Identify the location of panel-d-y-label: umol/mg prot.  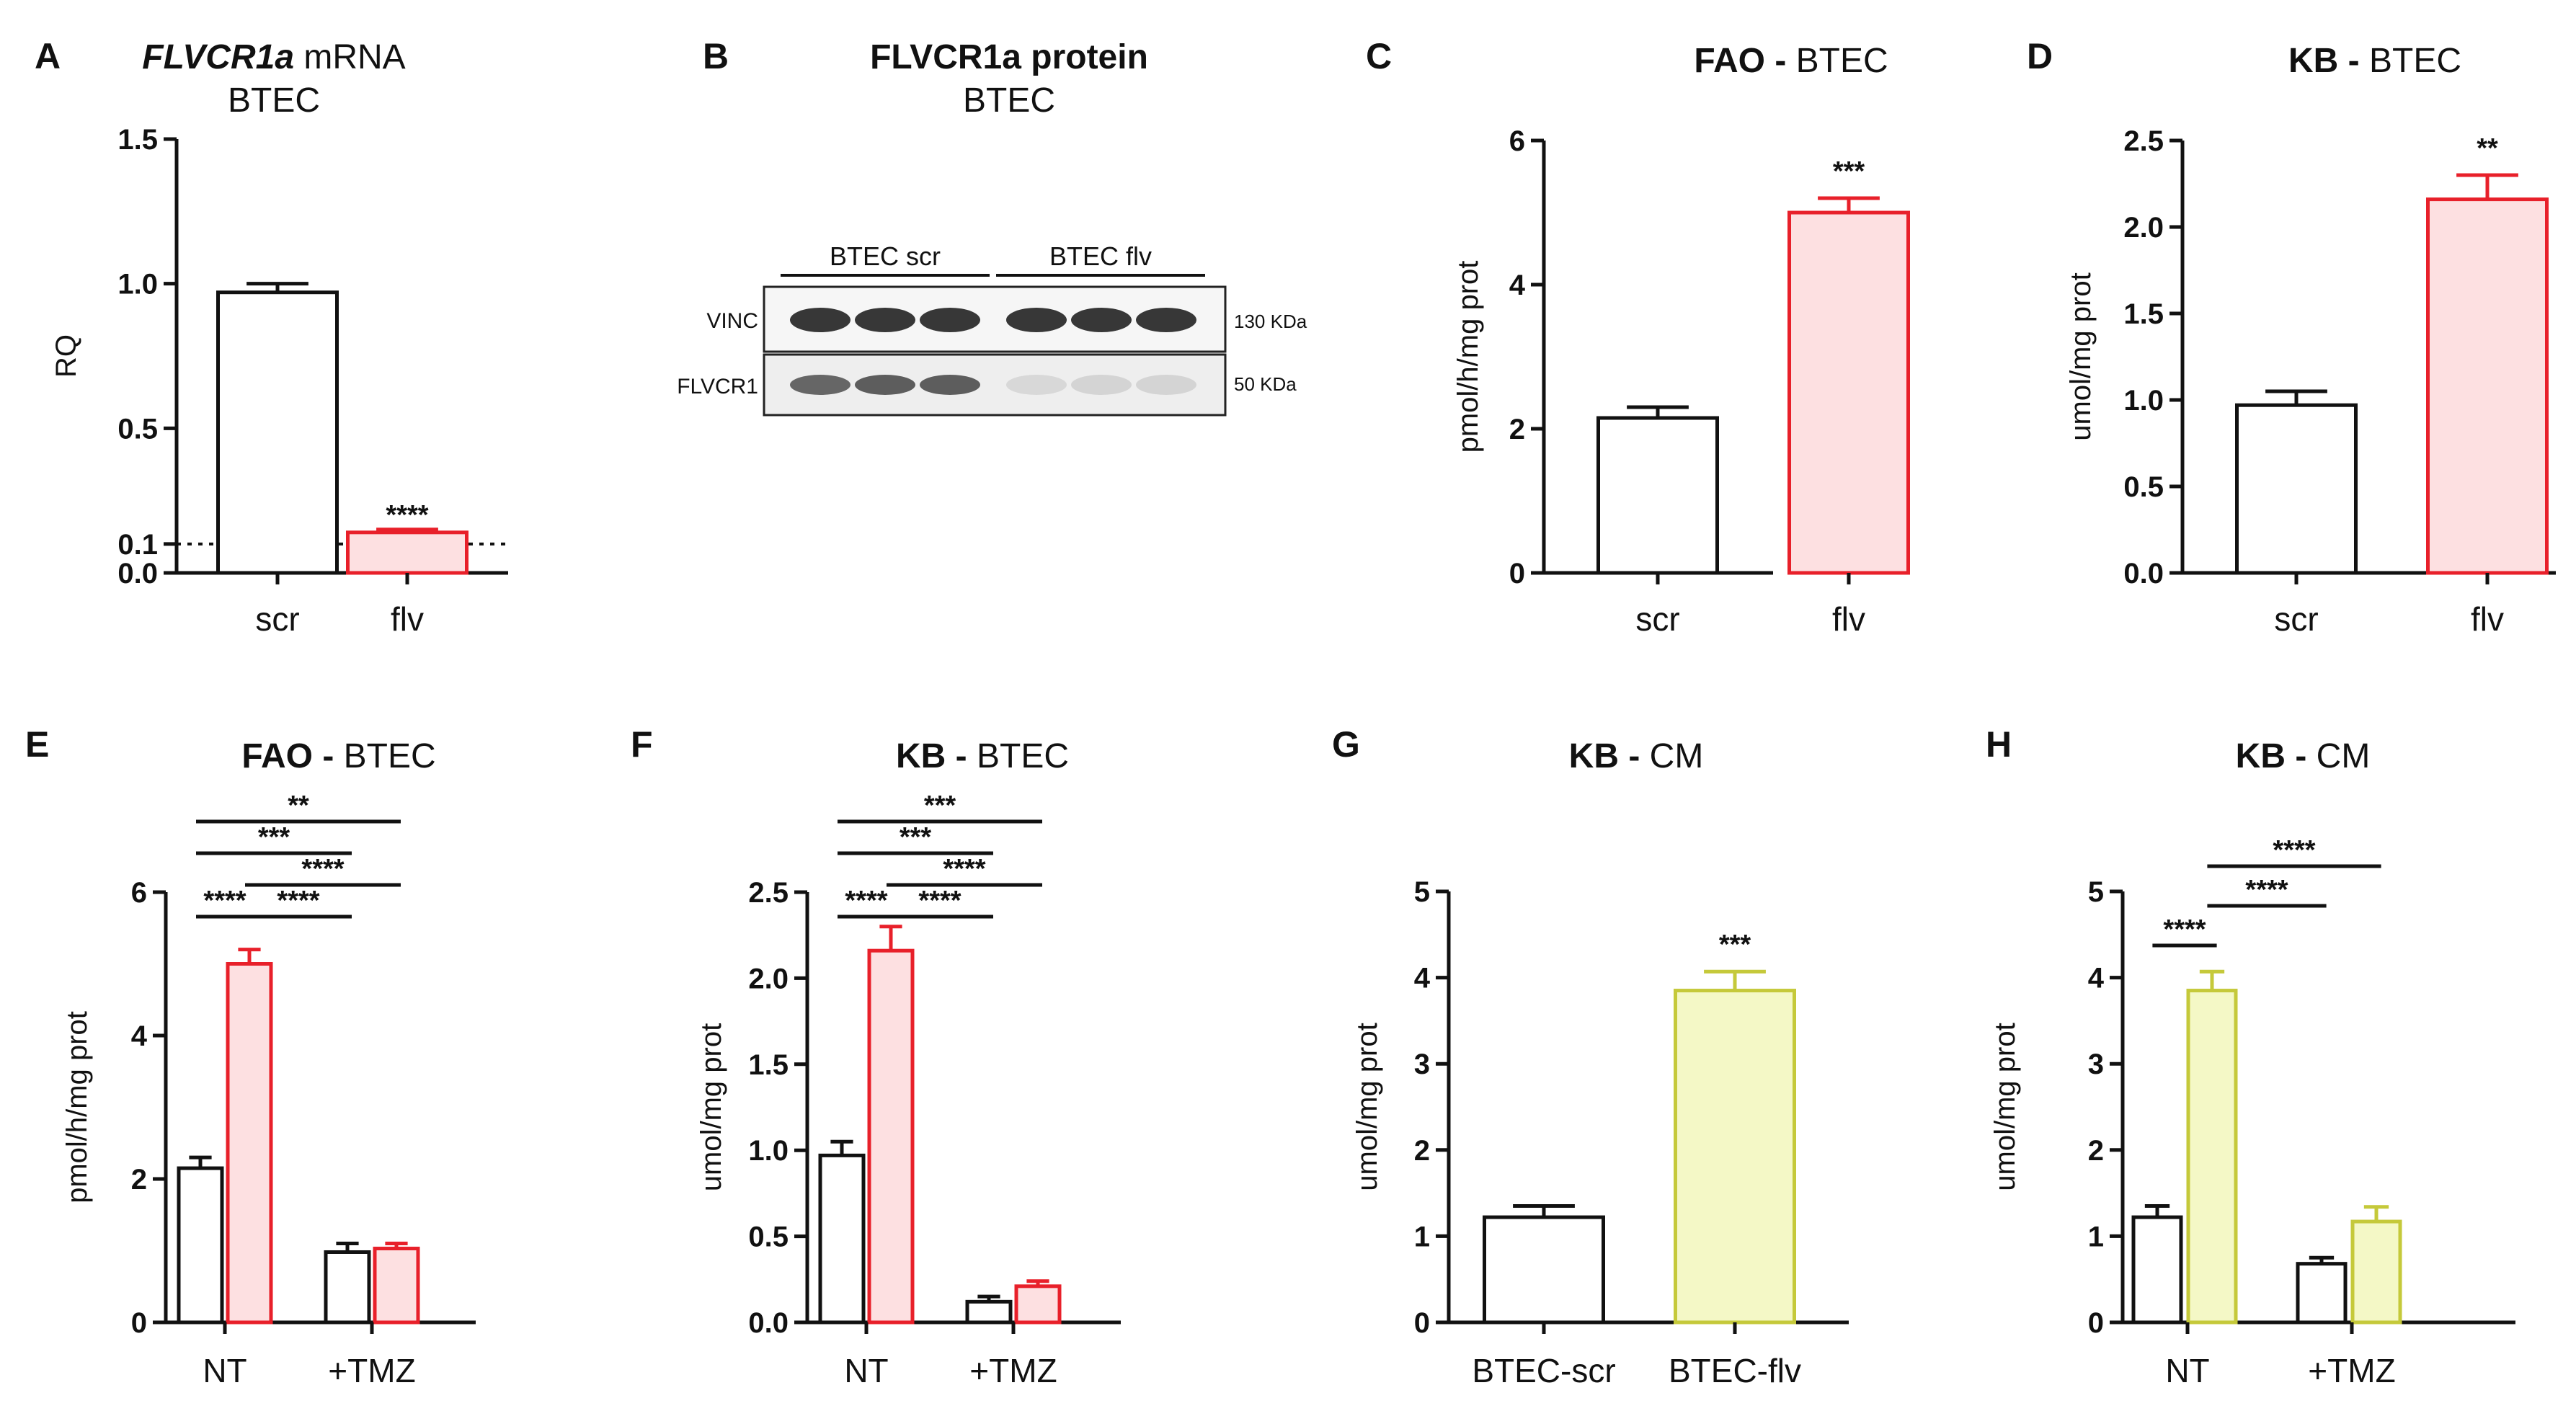
(2081, 356).